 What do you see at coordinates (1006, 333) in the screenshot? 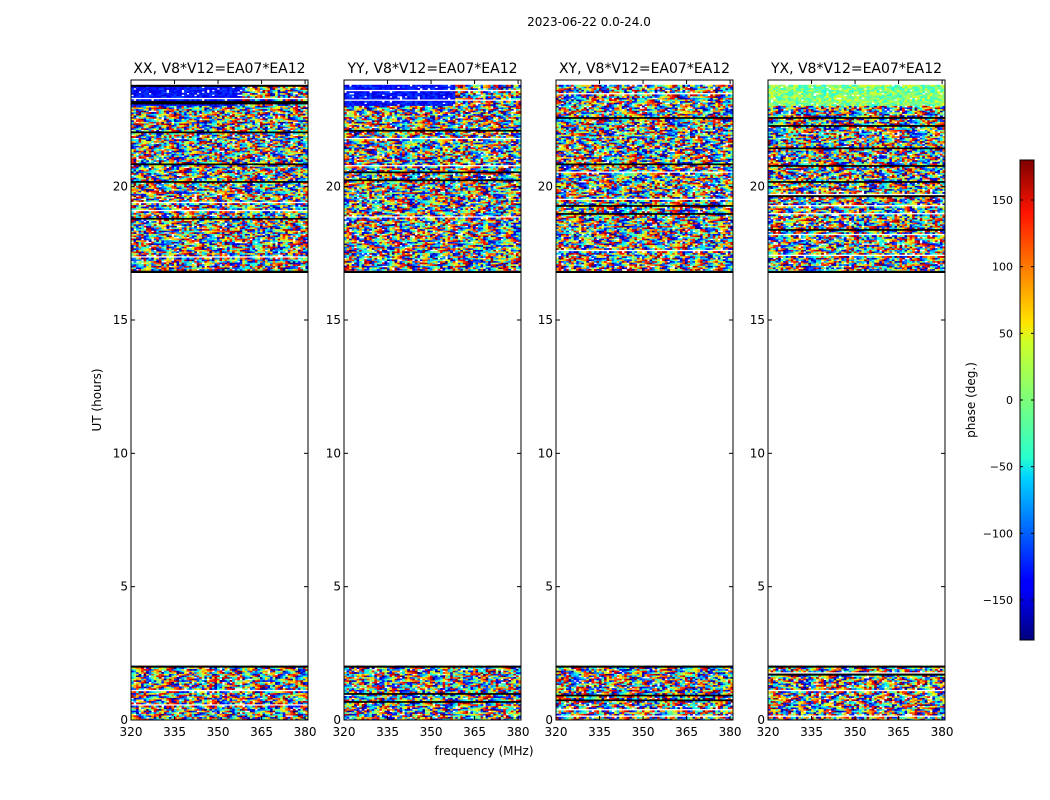
I see `colorbar-tick-label: 50` at bounding box center [1006, 333].